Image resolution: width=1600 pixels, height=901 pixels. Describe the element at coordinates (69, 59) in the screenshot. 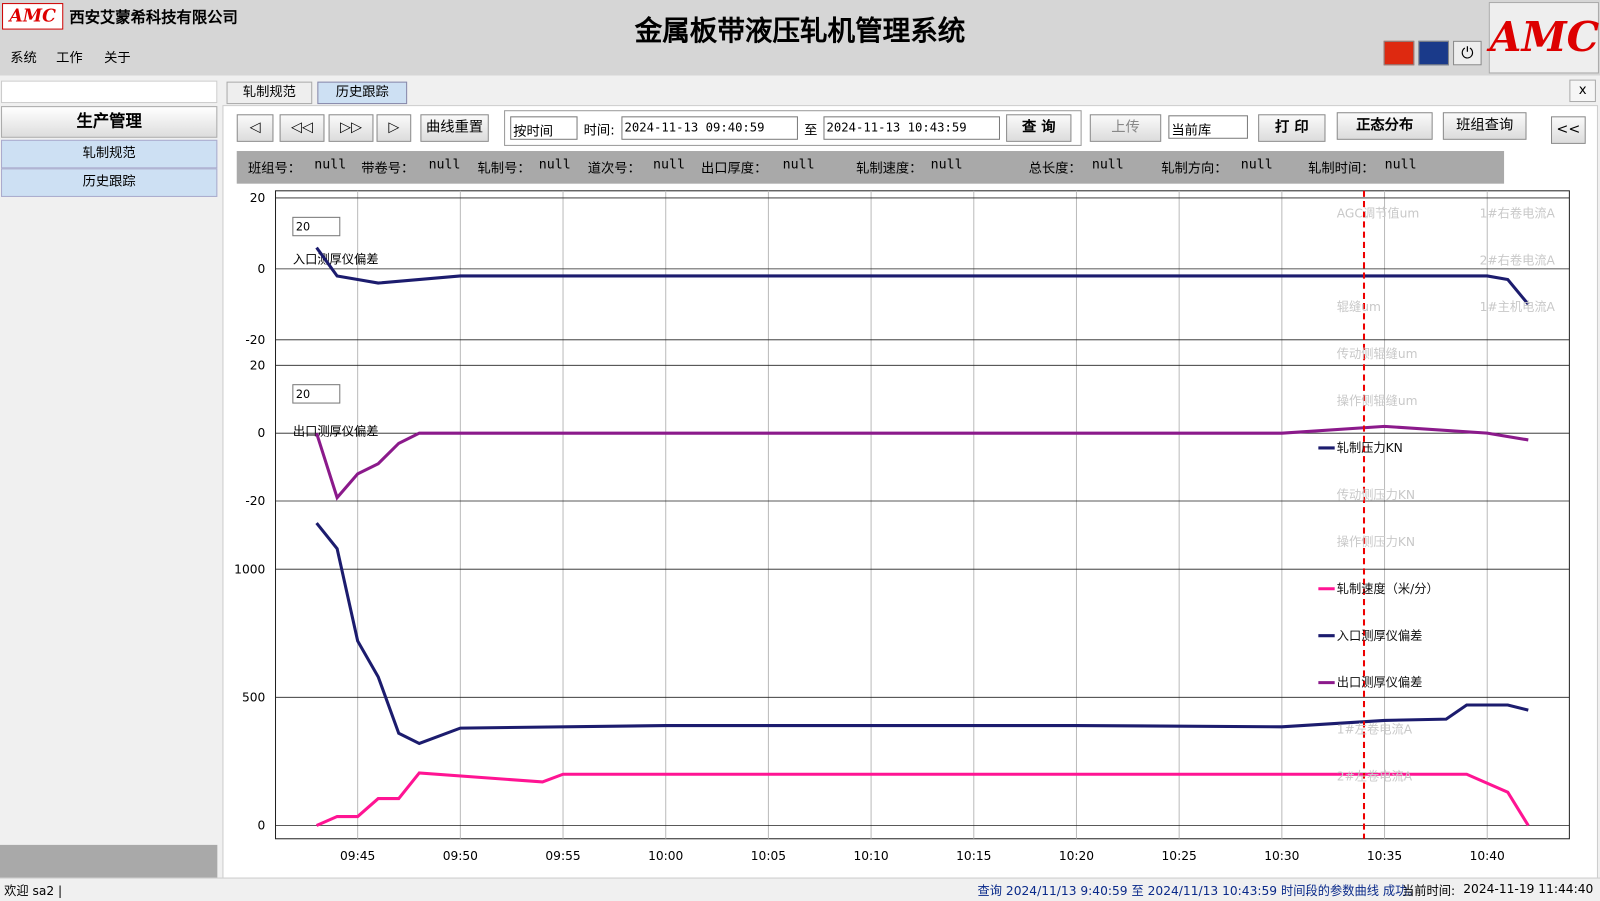

I see `menu-item: 工作` at that location.